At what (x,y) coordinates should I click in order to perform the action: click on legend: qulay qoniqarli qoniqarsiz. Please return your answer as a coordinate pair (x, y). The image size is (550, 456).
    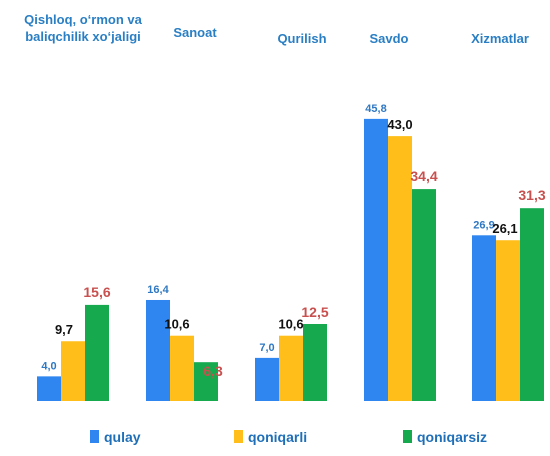
    Looking at the image, I should click on (288, 437).